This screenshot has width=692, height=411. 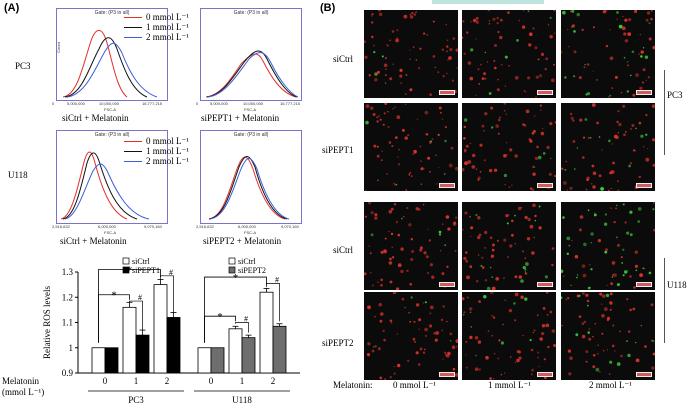 I want to click on y-tick-label: 0.9, so click(x=68, y=373).